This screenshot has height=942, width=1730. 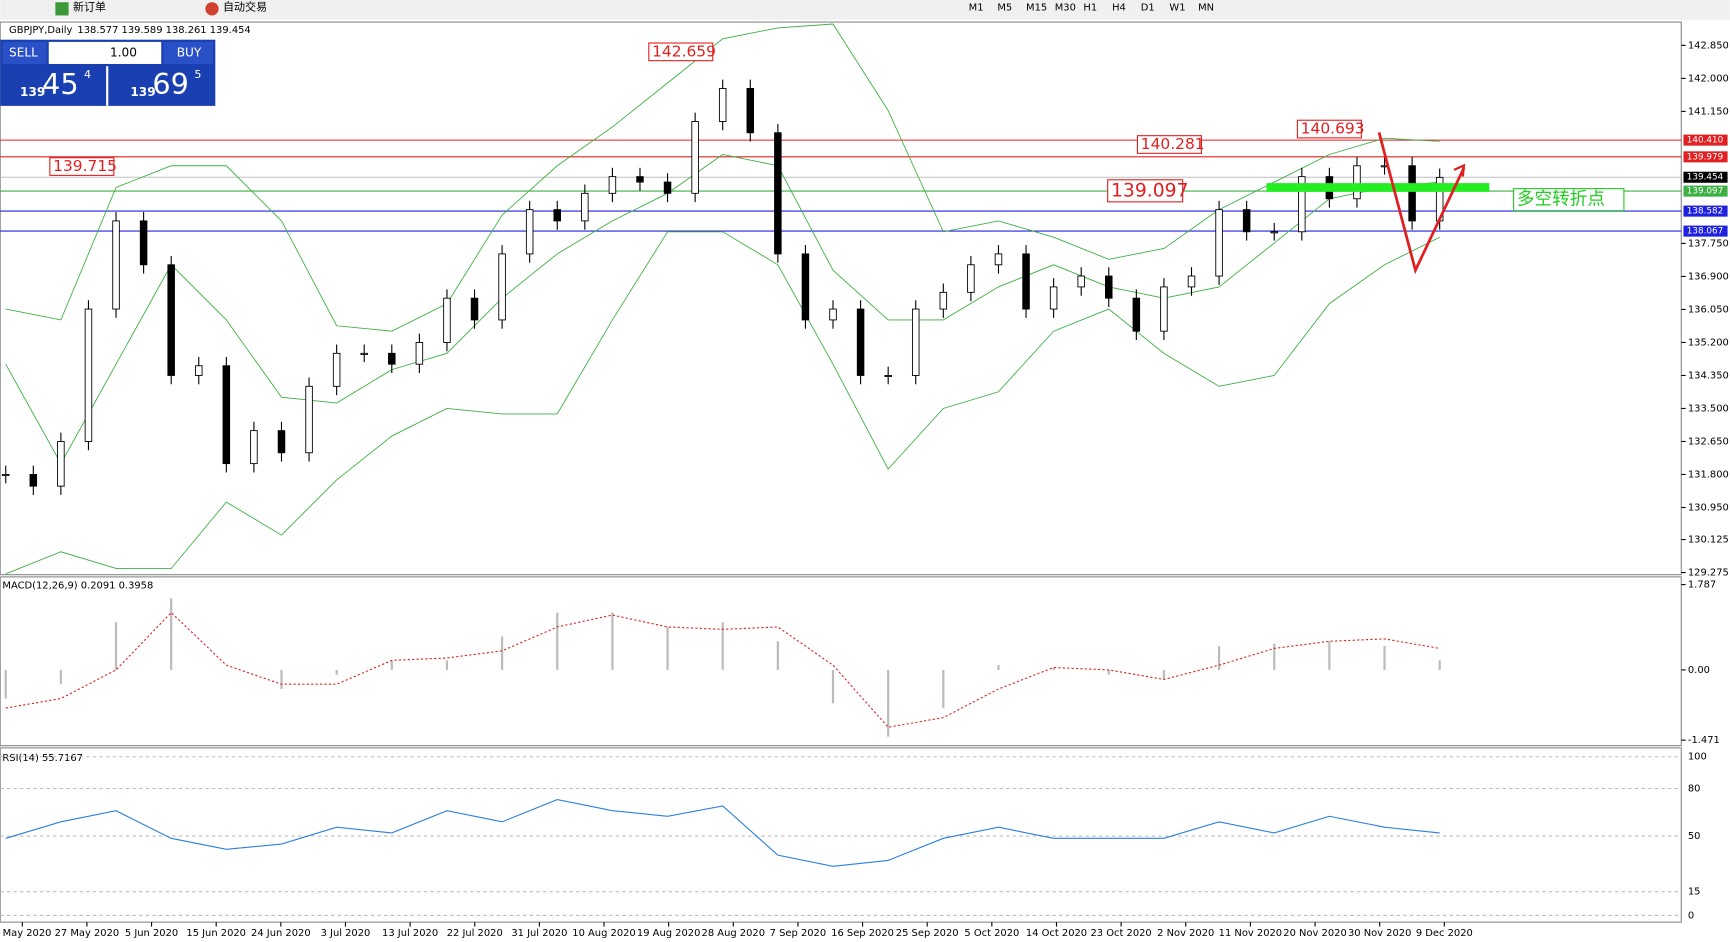 I want to click on note-box, so click(x=1569, y=200).